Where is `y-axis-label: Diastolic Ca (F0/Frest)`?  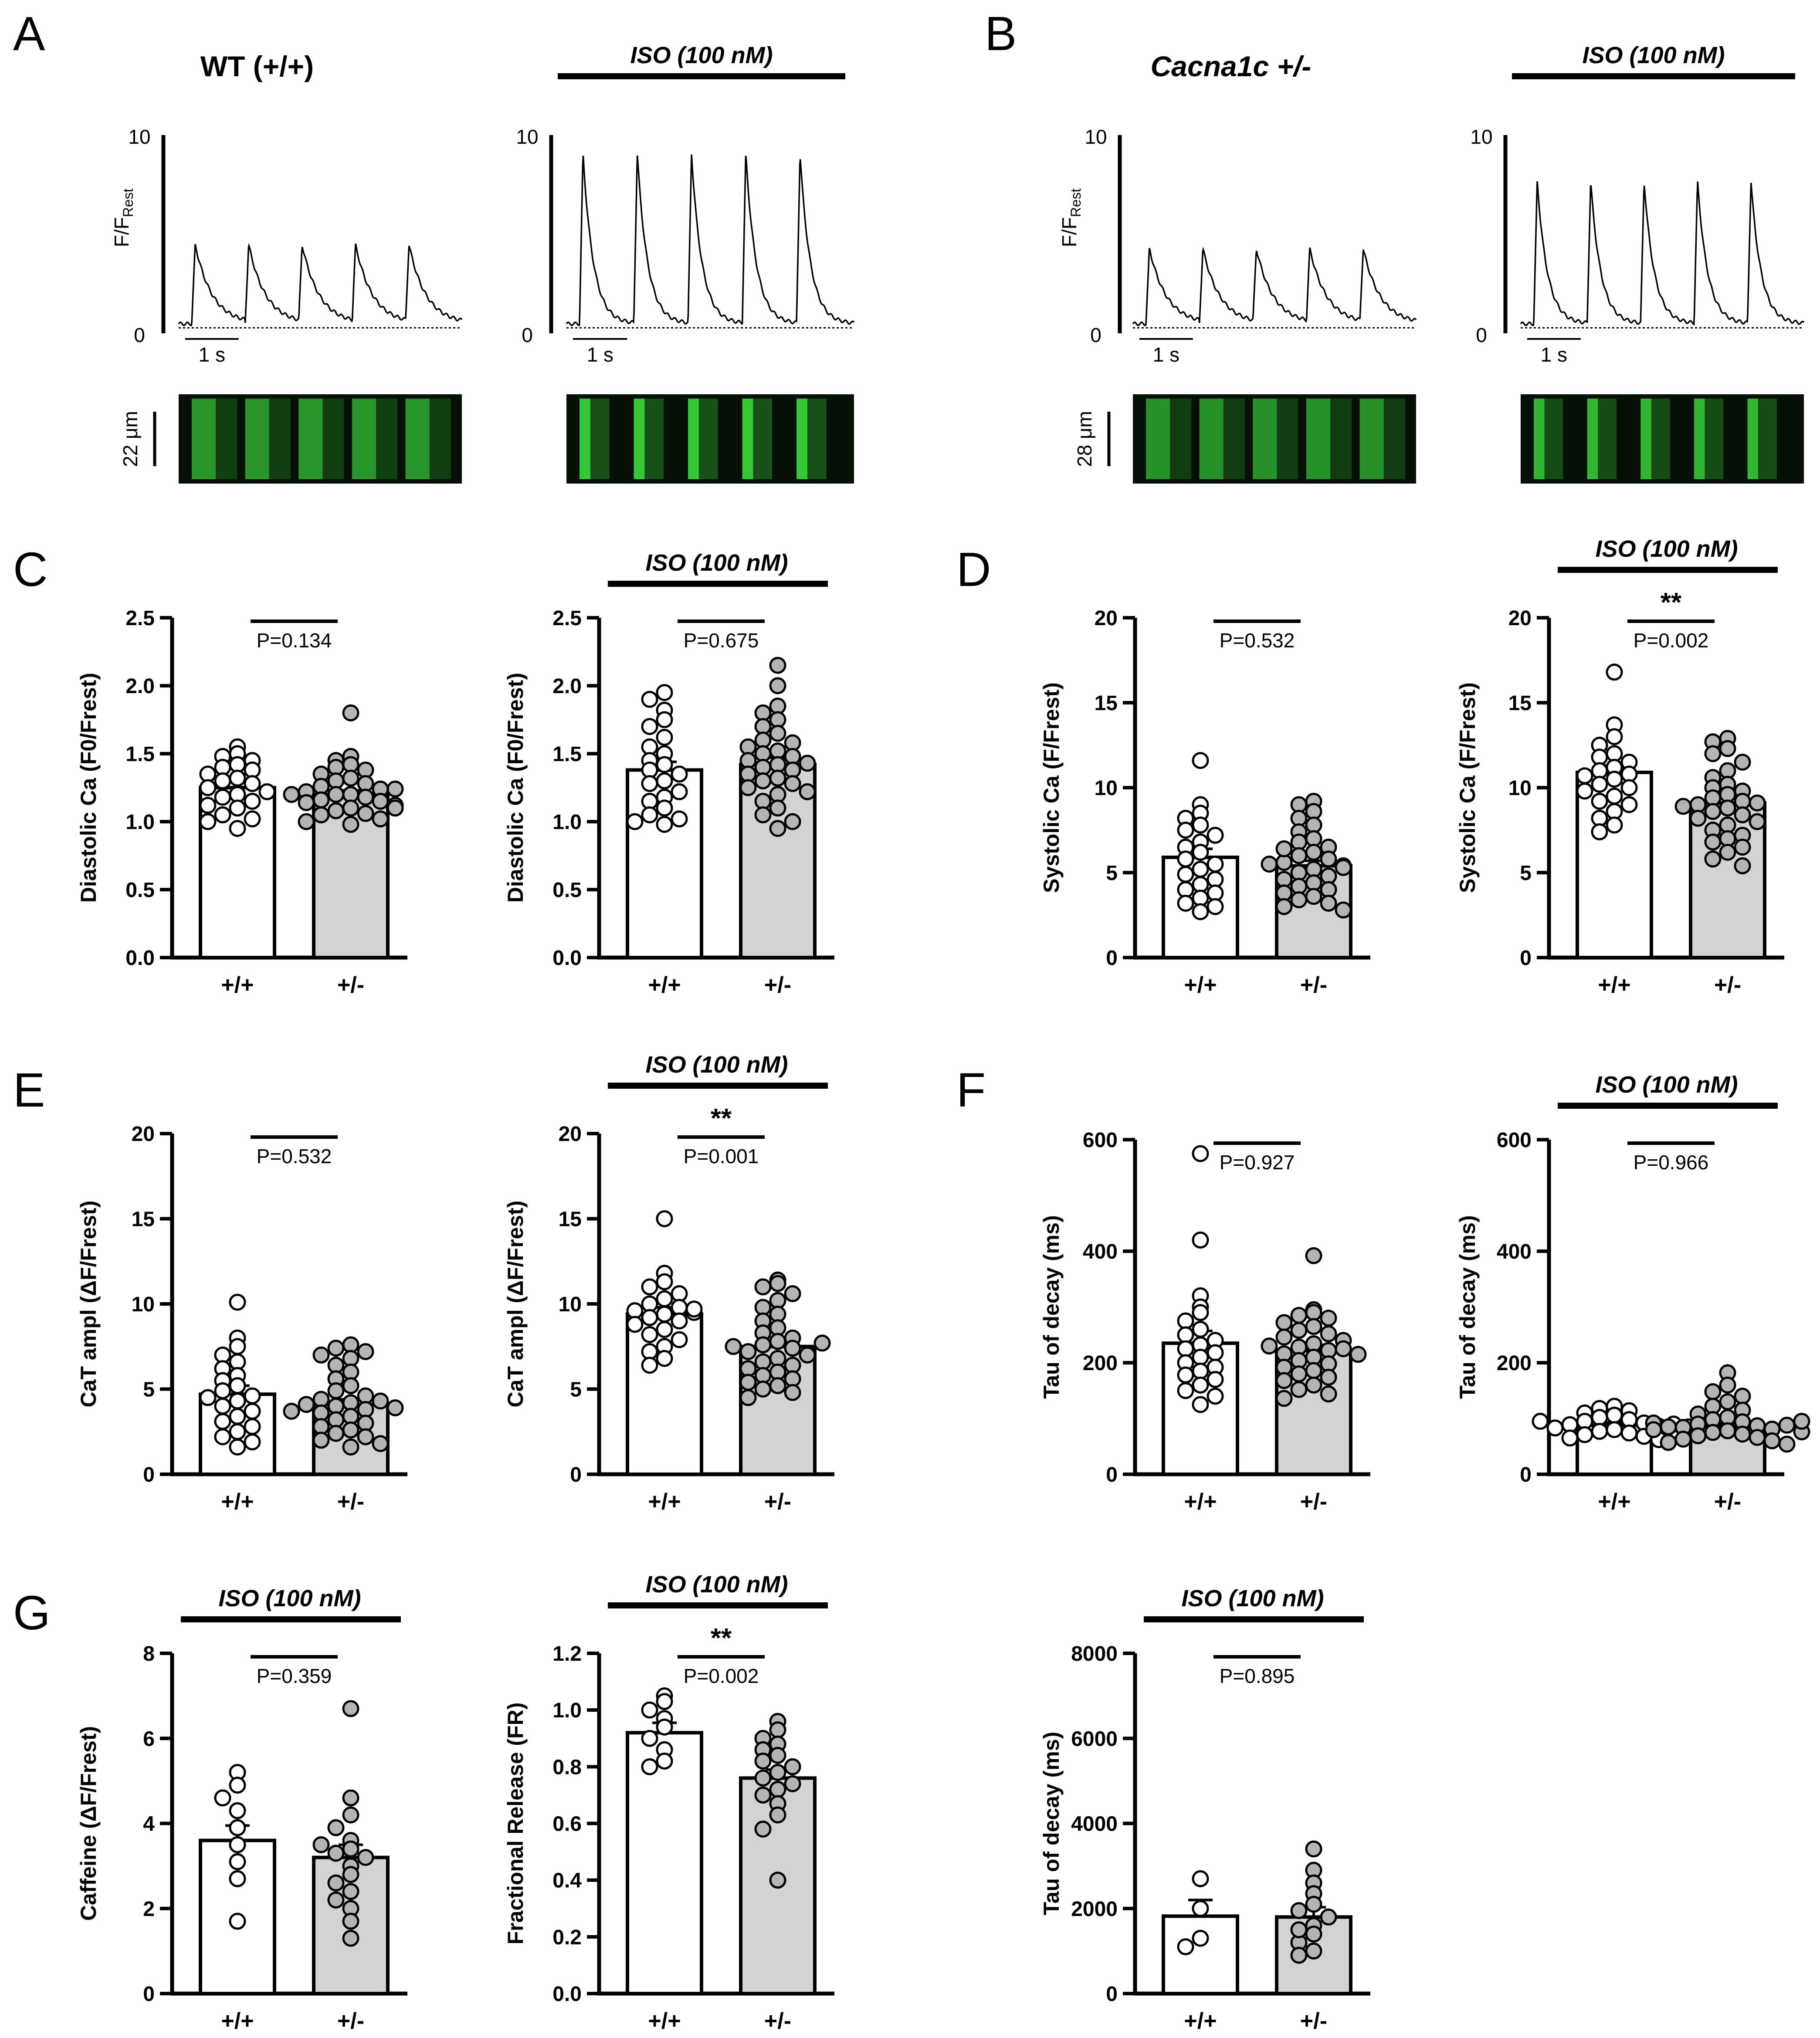 y-axis-label: Diastolic Ca (F0/Frest) is located at coordinates (88, 788).